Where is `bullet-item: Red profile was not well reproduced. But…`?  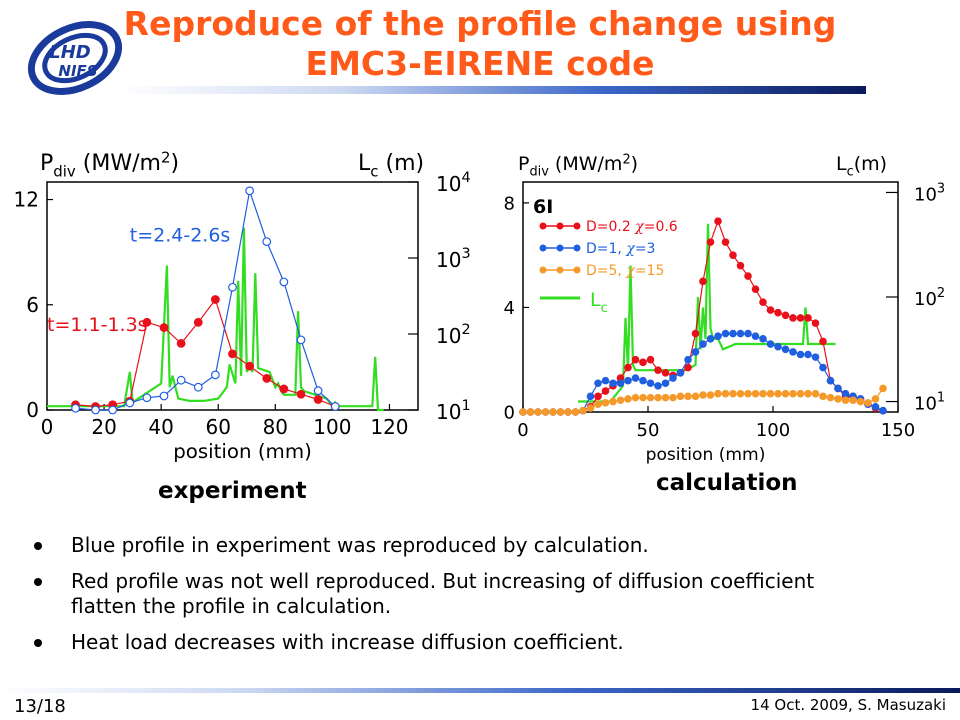
bullet-item: Red profile was not well reproduced. But… is located at coordinates (434, 594).